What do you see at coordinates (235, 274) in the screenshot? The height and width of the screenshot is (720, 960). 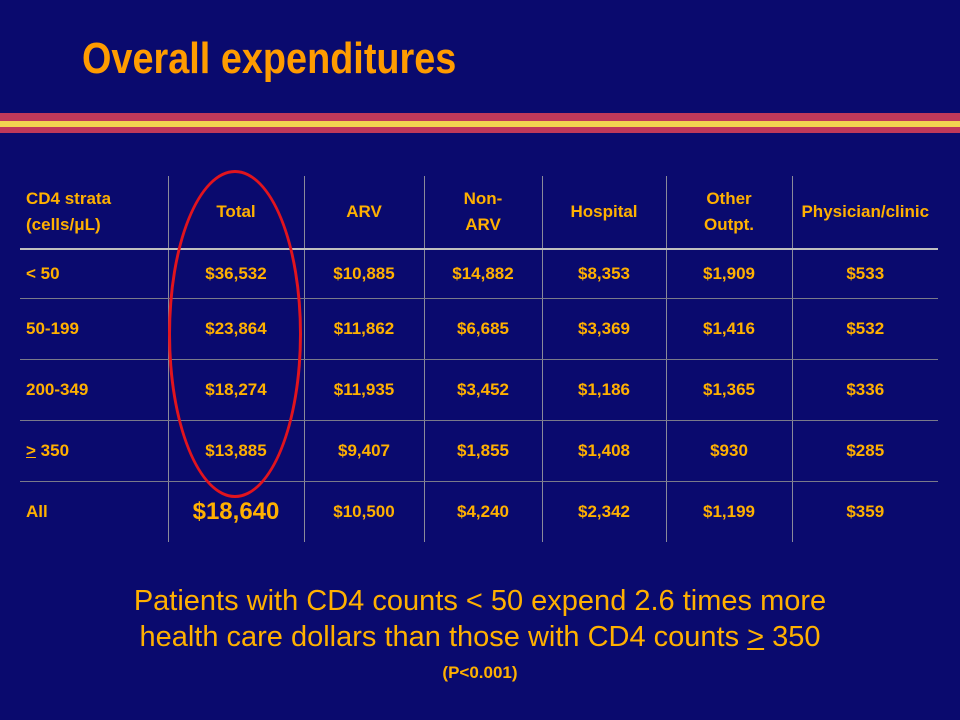 I see `cell-total: $36,532` at bounding box center [235, 274].